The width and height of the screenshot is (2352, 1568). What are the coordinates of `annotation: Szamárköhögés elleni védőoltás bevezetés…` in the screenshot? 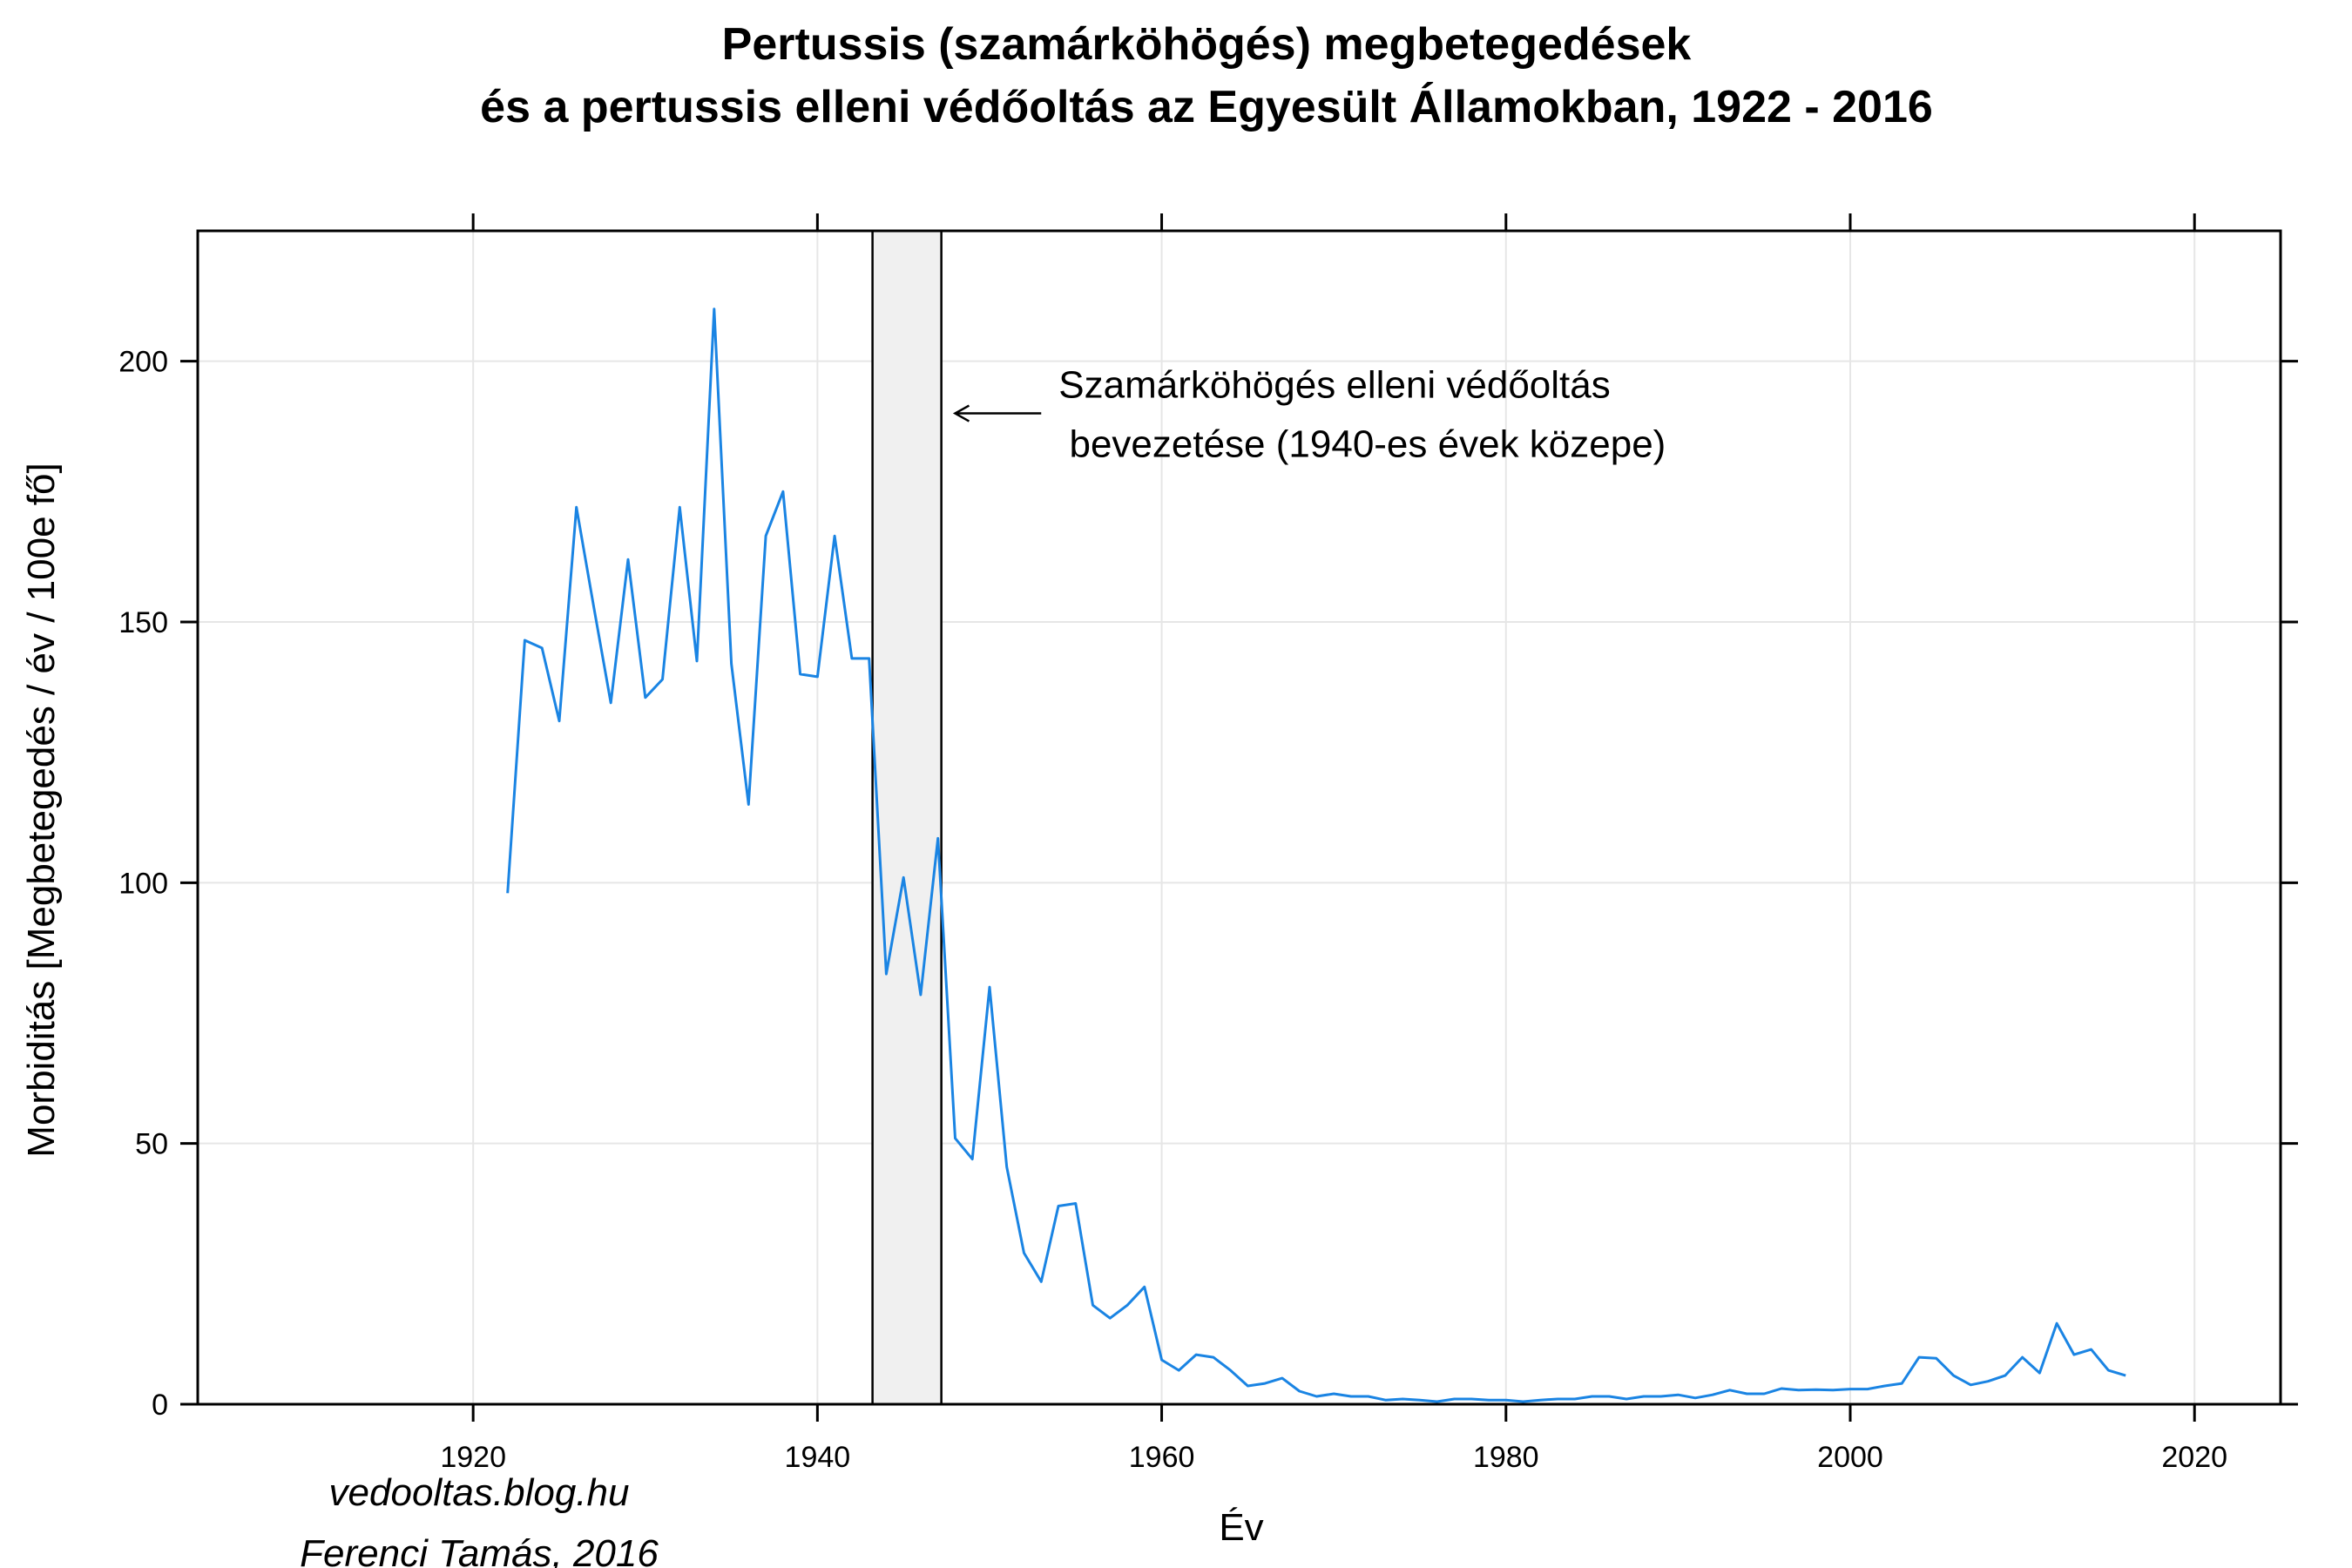 It's located at (1309, 415).